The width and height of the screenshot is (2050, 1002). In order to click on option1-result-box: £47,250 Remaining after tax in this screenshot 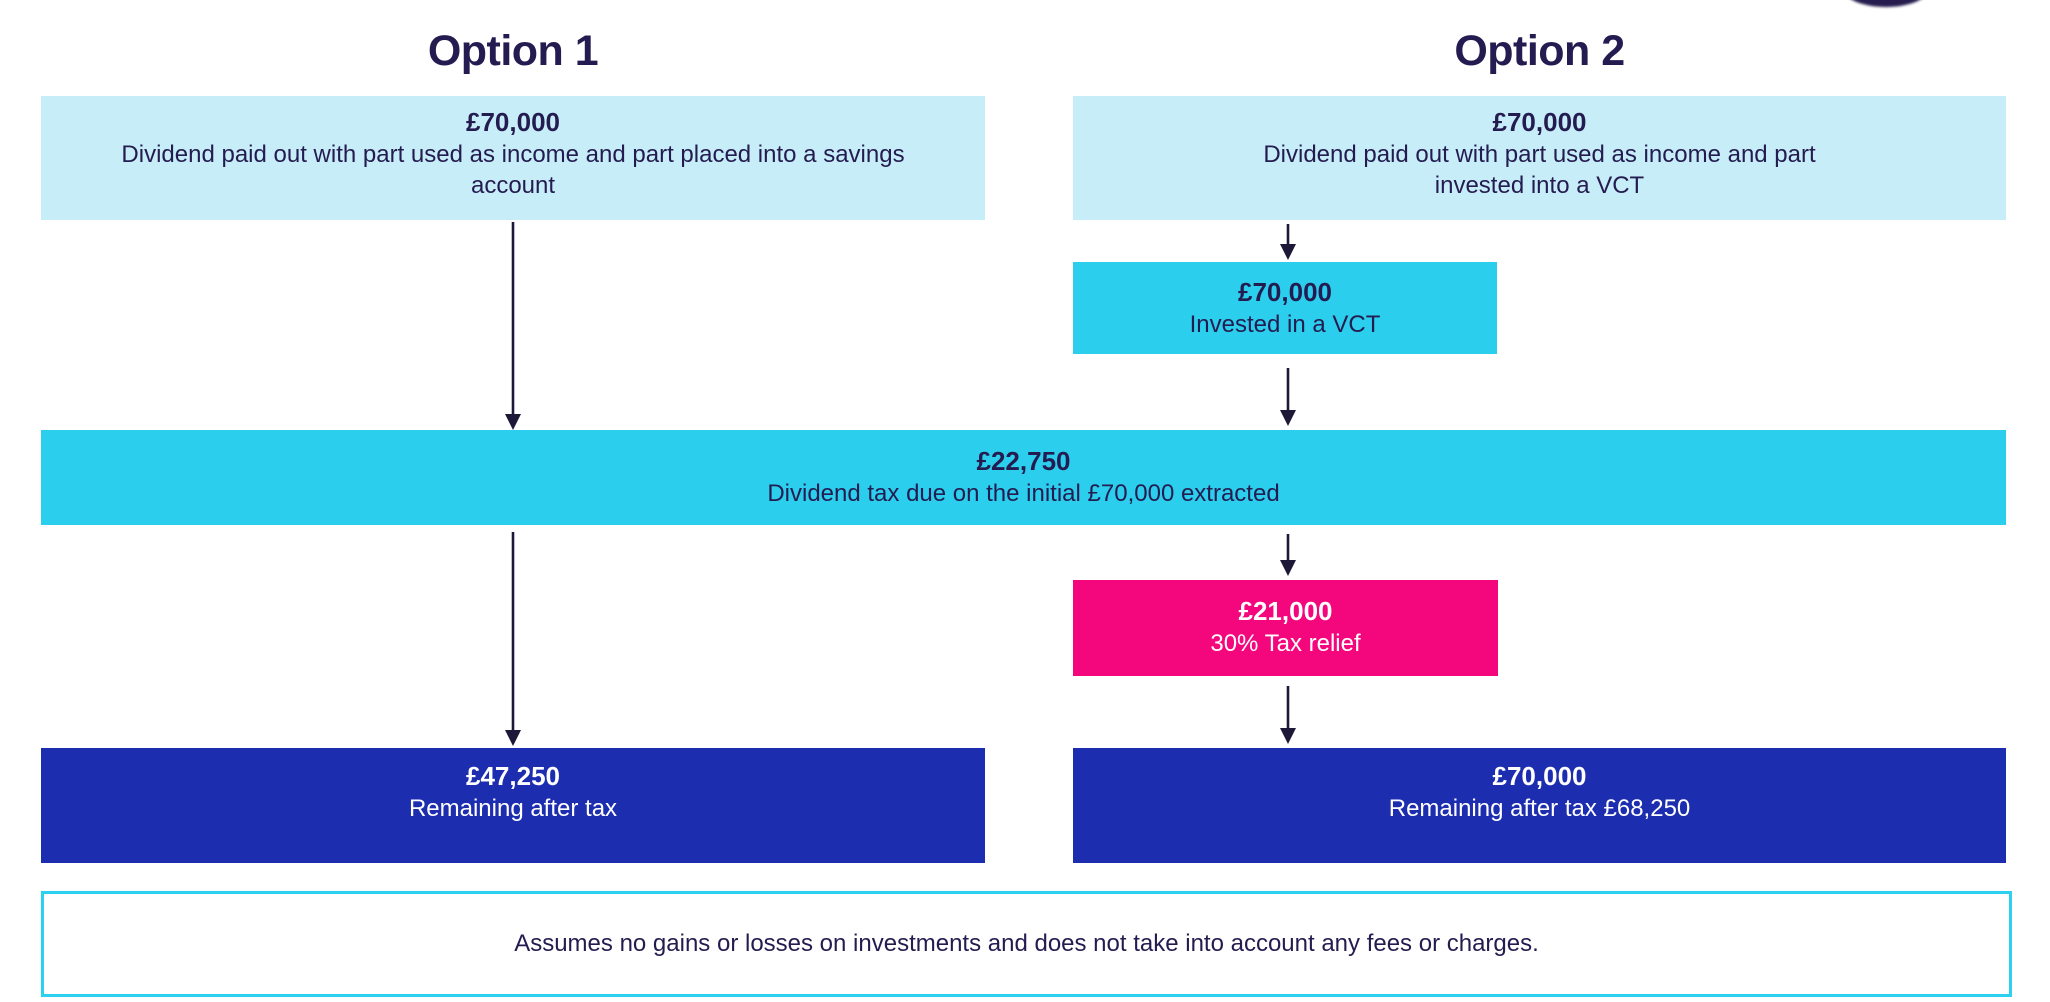, I will do `click(513, 805)`.